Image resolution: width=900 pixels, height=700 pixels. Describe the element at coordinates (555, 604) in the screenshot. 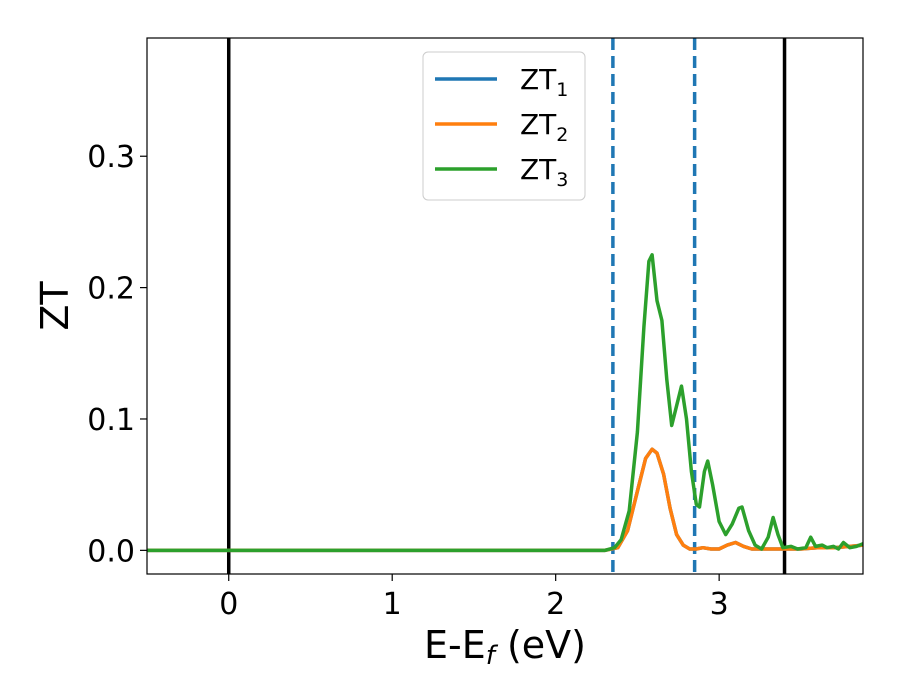

I see `x-tick-label-2: 2` at that location.